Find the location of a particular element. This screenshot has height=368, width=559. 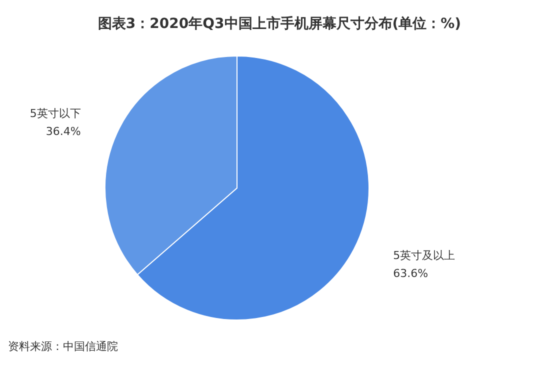

chart-title: 图表3：2020年Q3中国上市手机屏幕尺寸分布(单位：%) is located at coordinates (280, 23).